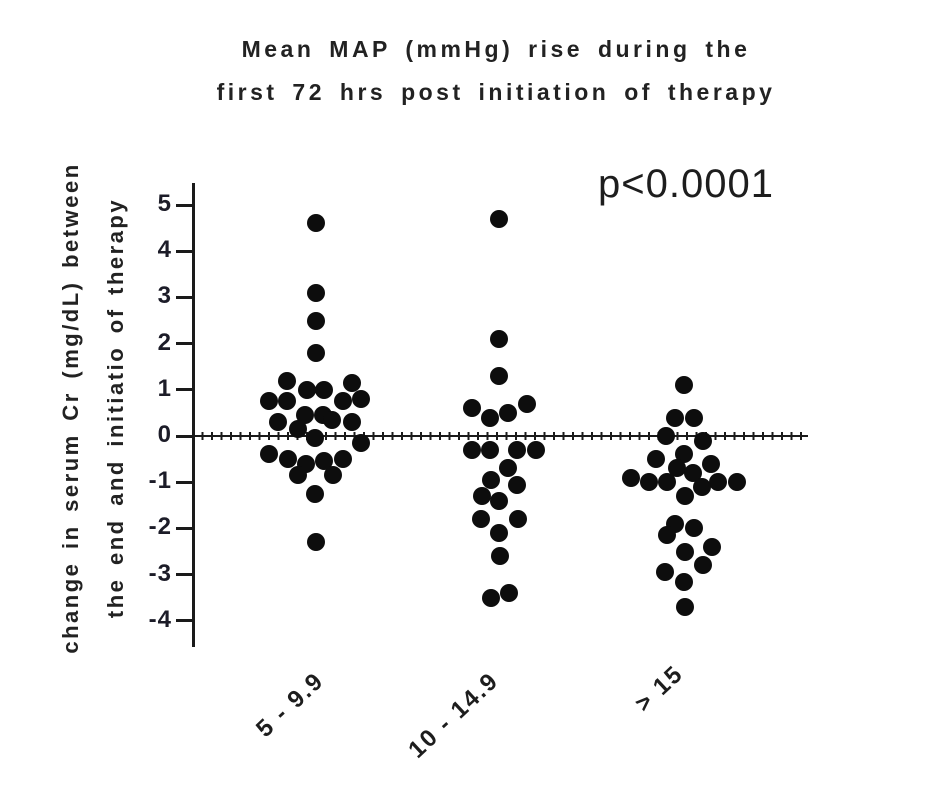  What do you see at coordinates (686, 184) in the screenshot?
I see `p-value-annotation: p<0.0001` at bounding box center [686, 184].